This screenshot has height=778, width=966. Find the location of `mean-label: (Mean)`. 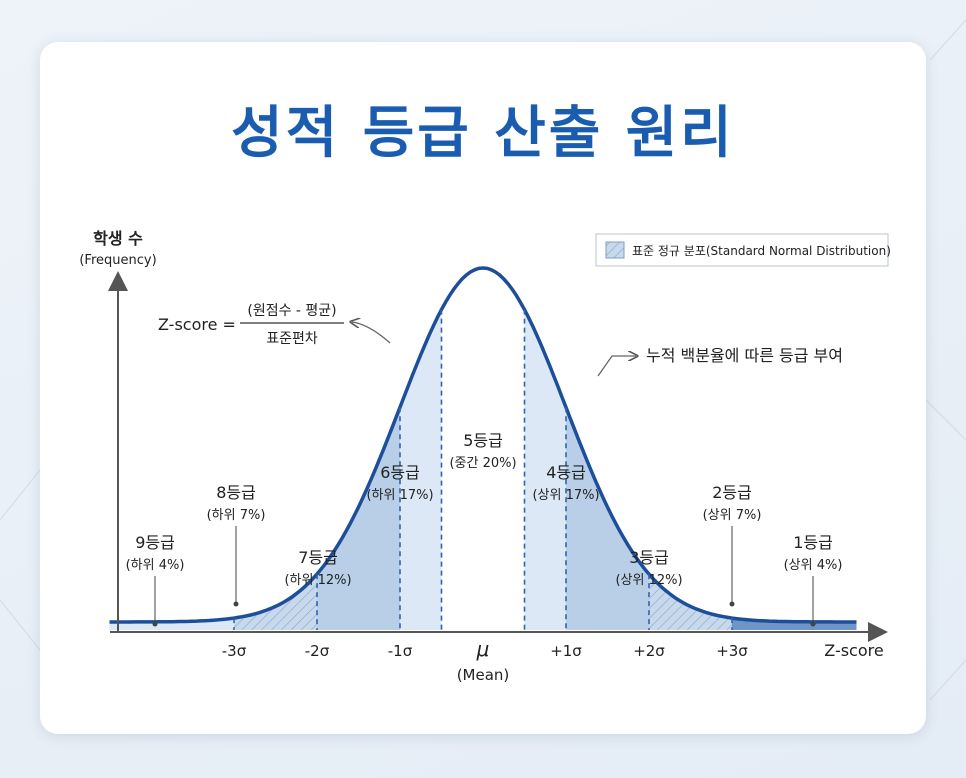

mean-label: (Mean) is located at coordinates (483, 675).